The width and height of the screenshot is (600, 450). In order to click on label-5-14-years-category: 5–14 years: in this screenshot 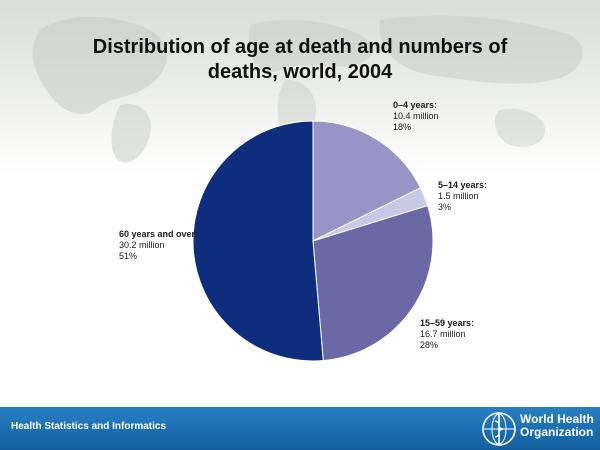, I will do `click(463, 185)`.